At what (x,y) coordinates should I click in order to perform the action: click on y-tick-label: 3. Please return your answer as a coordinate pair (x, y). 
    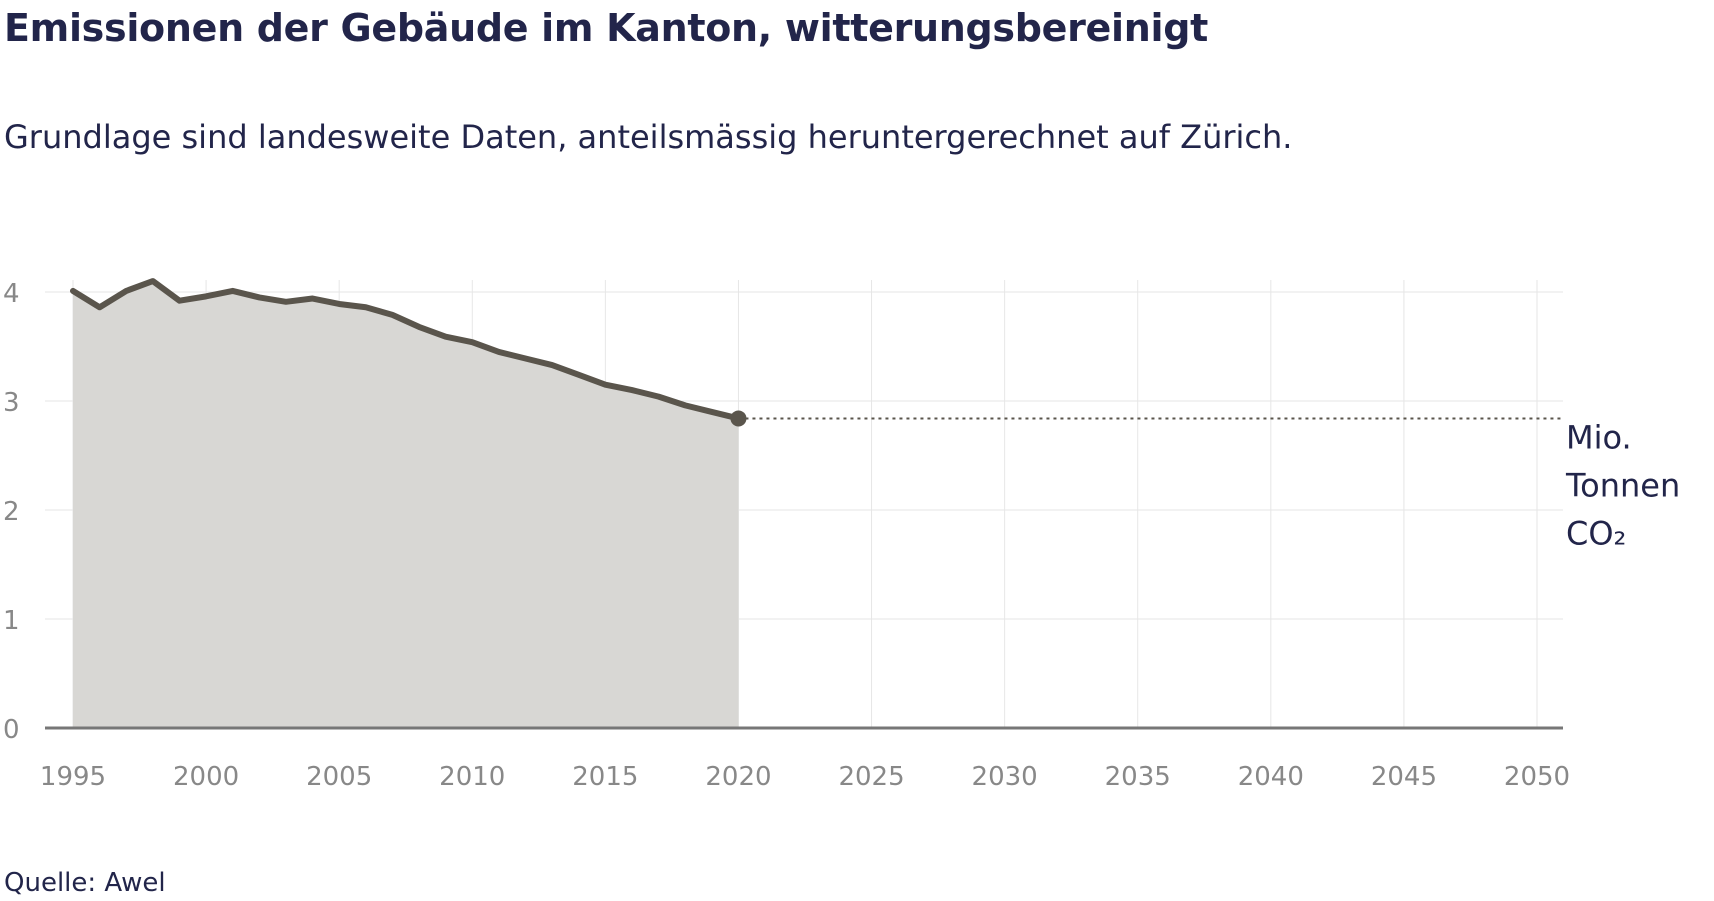
    Looking at the image, I should click on (11, 403).